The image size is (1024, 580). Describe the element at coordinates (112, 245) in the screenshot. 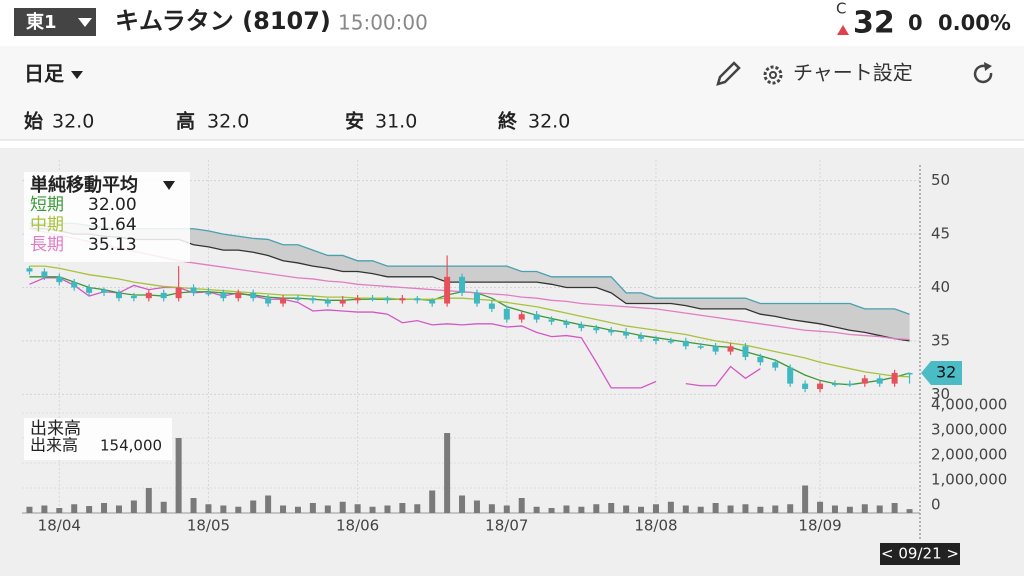

I see `legend-value: 35.13` at that location.